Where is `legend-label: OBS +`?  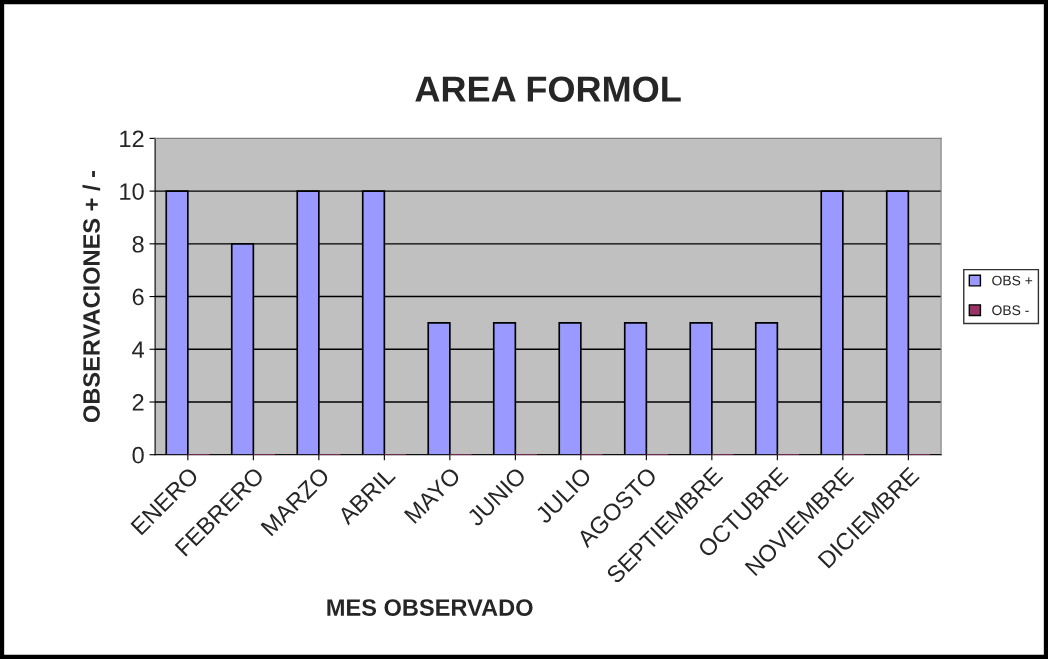
legend-label: OBS + is located at coordinates (1012, 280).